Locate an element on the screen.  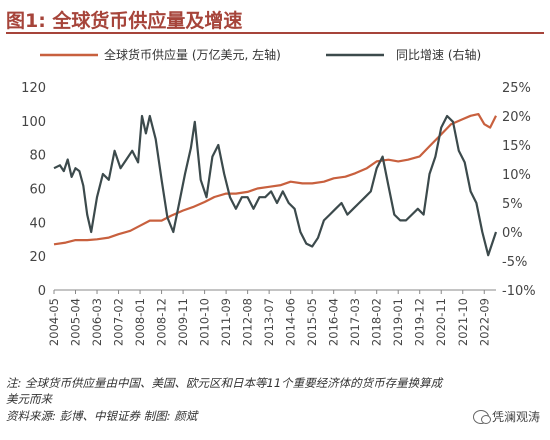
x-tick-label: 2012-08 is located at coordinates (248, 322).